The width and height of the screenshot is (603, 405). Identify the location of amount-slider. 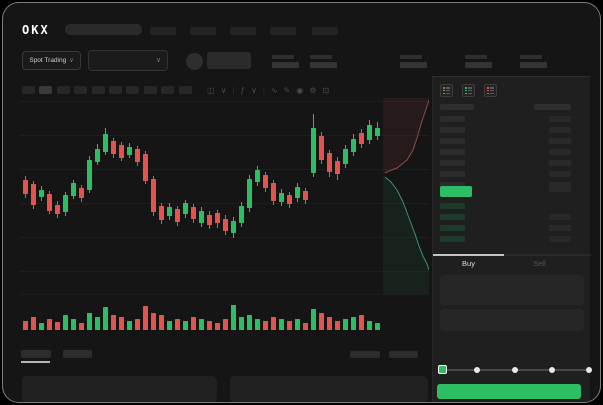
(515, 369).